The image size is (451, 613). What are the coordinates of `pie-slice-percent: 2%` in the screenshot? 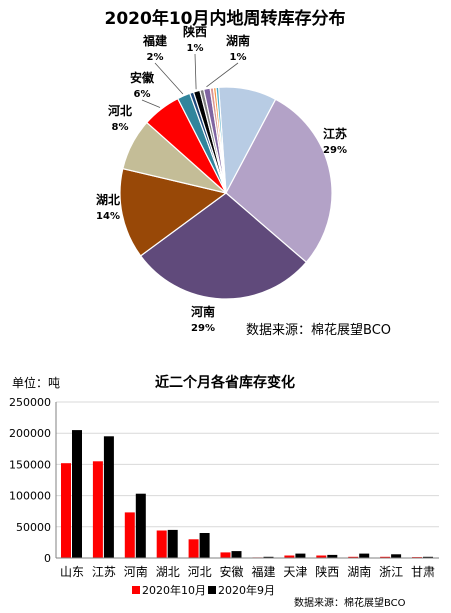 It's located at (155, 57).